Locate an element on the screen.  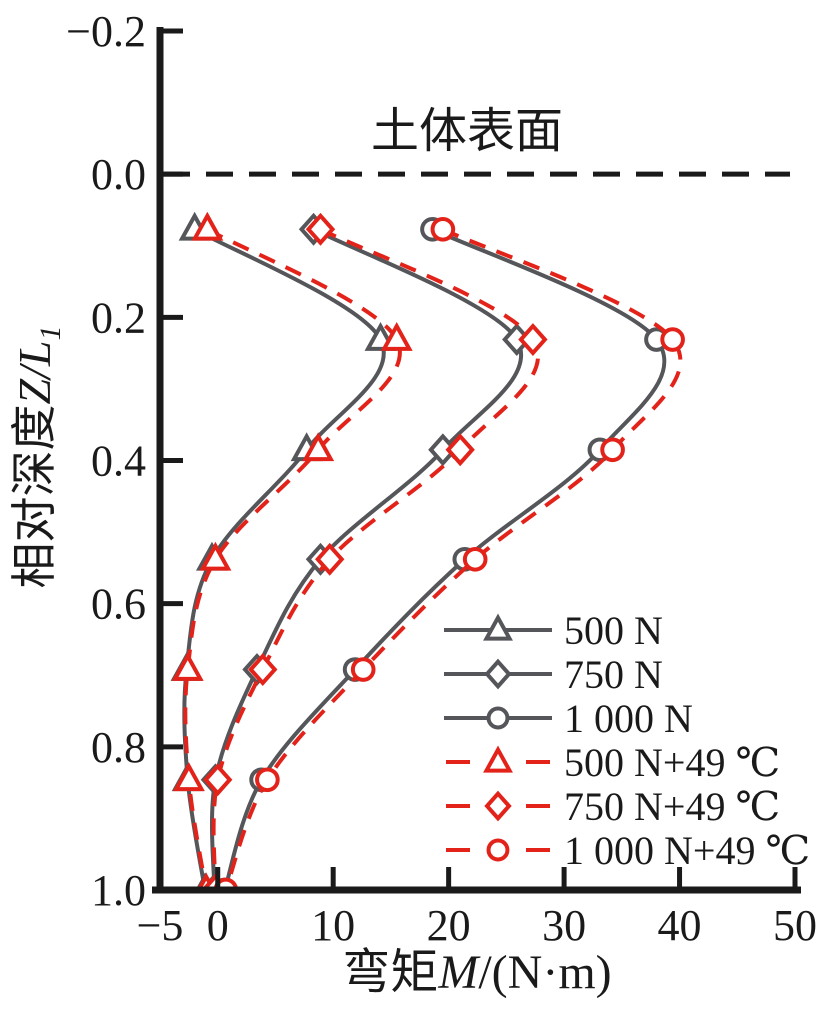
x-tick-label: 30 is located at coordinates (564, 925).